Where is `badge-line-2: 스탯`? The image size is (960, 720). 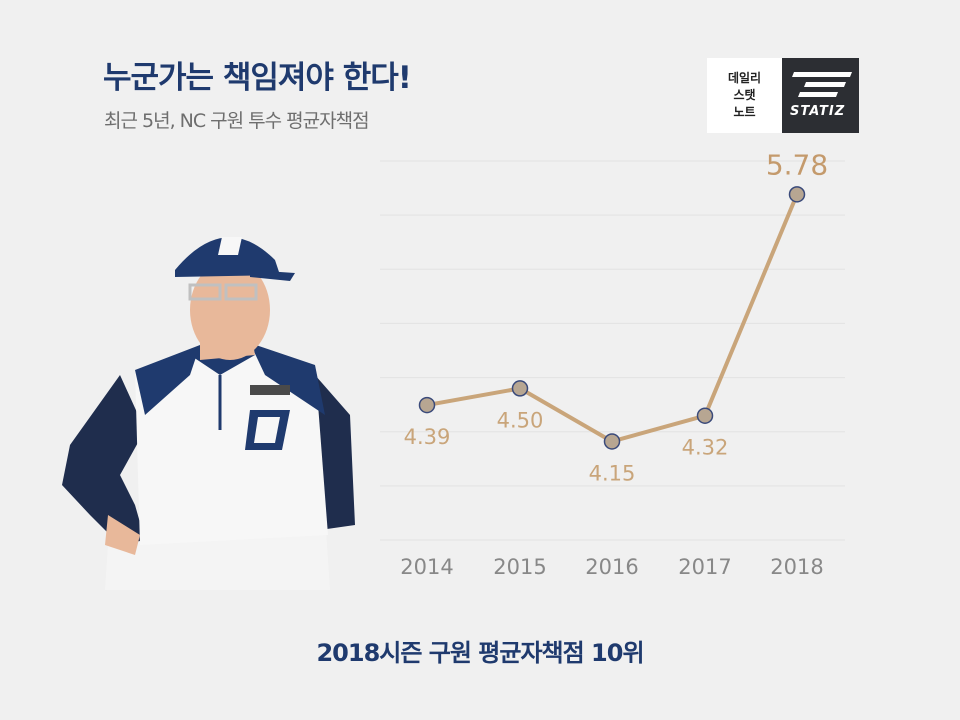
badge-line-2: 스탯 is located at coordinates (744, 95).